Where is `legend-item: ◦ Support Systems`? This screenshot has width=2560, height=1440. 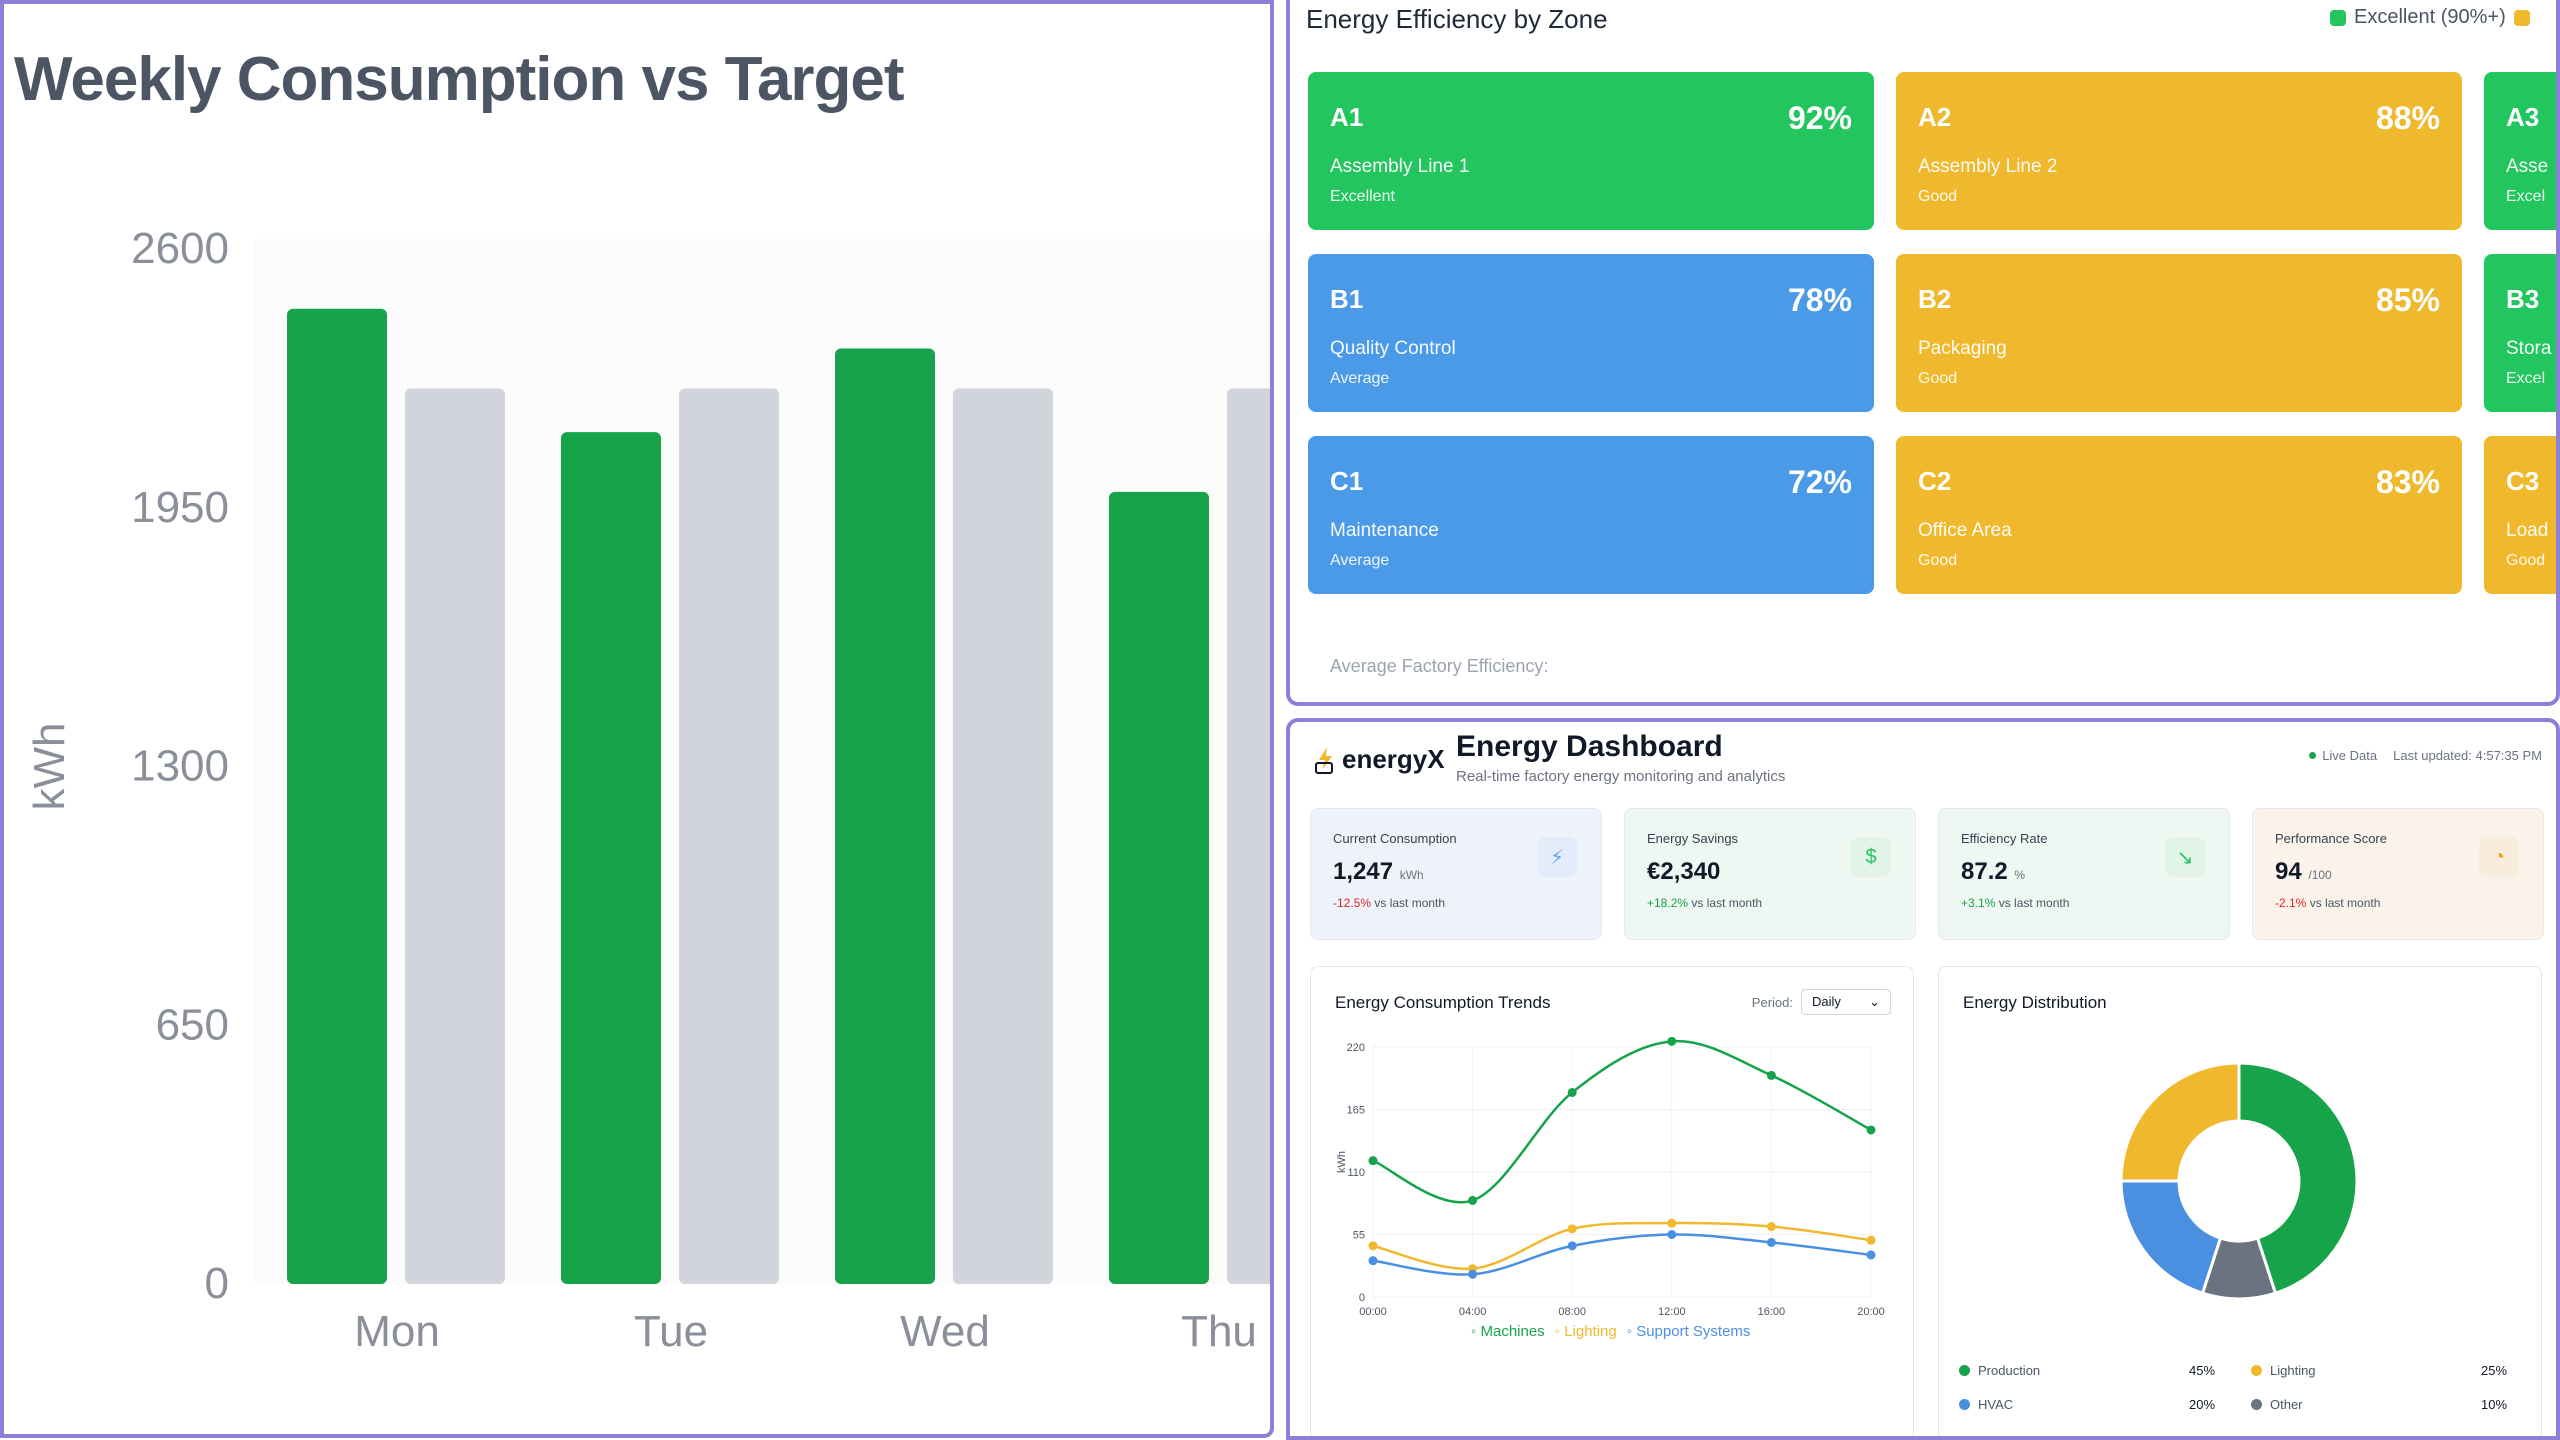 legend-item: ◦ Support Systems is located at coordinates (1688, 1331).